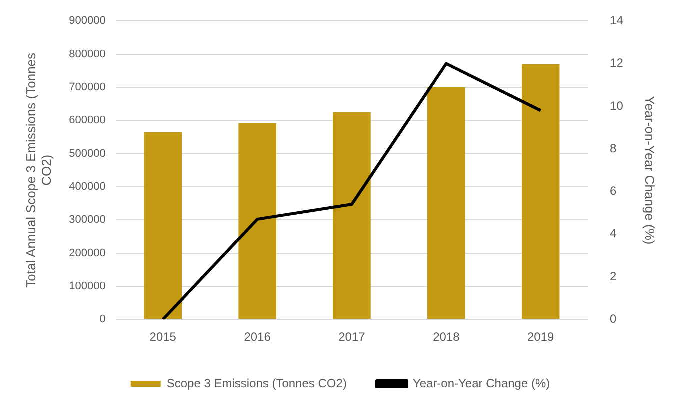 This screenshot has width=681, height=410. What do you see at coordinates (38, 170) in the screenshot?
I see `y-axis-title: Total Annual Scope 3 Emissions (Tonnes CO2)` at bounding box center [38, 170].